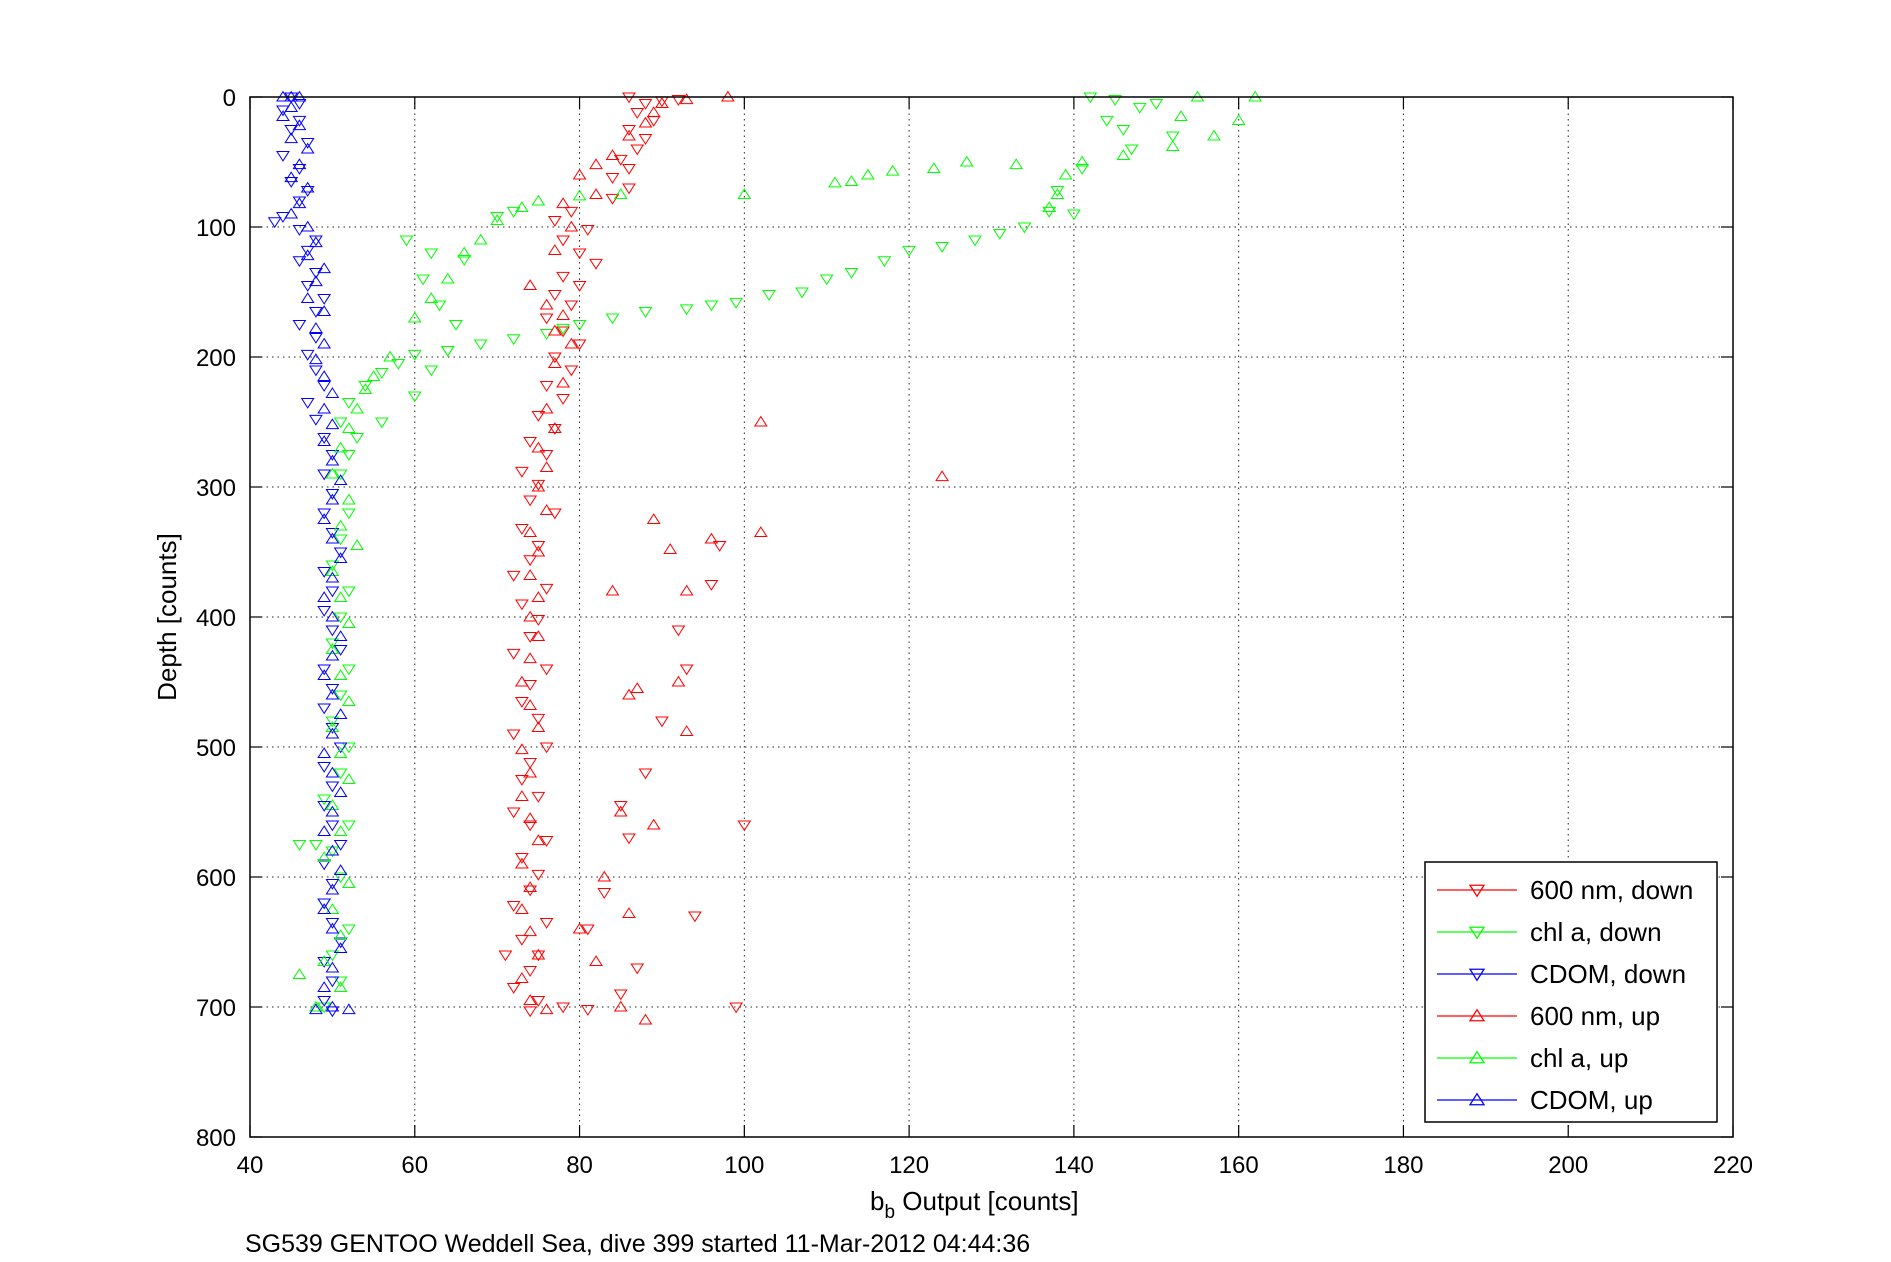  Describe the element at coordinates (167, 617) in the screenshot. I see `y-axis-label: Depth [counts]` at that location.